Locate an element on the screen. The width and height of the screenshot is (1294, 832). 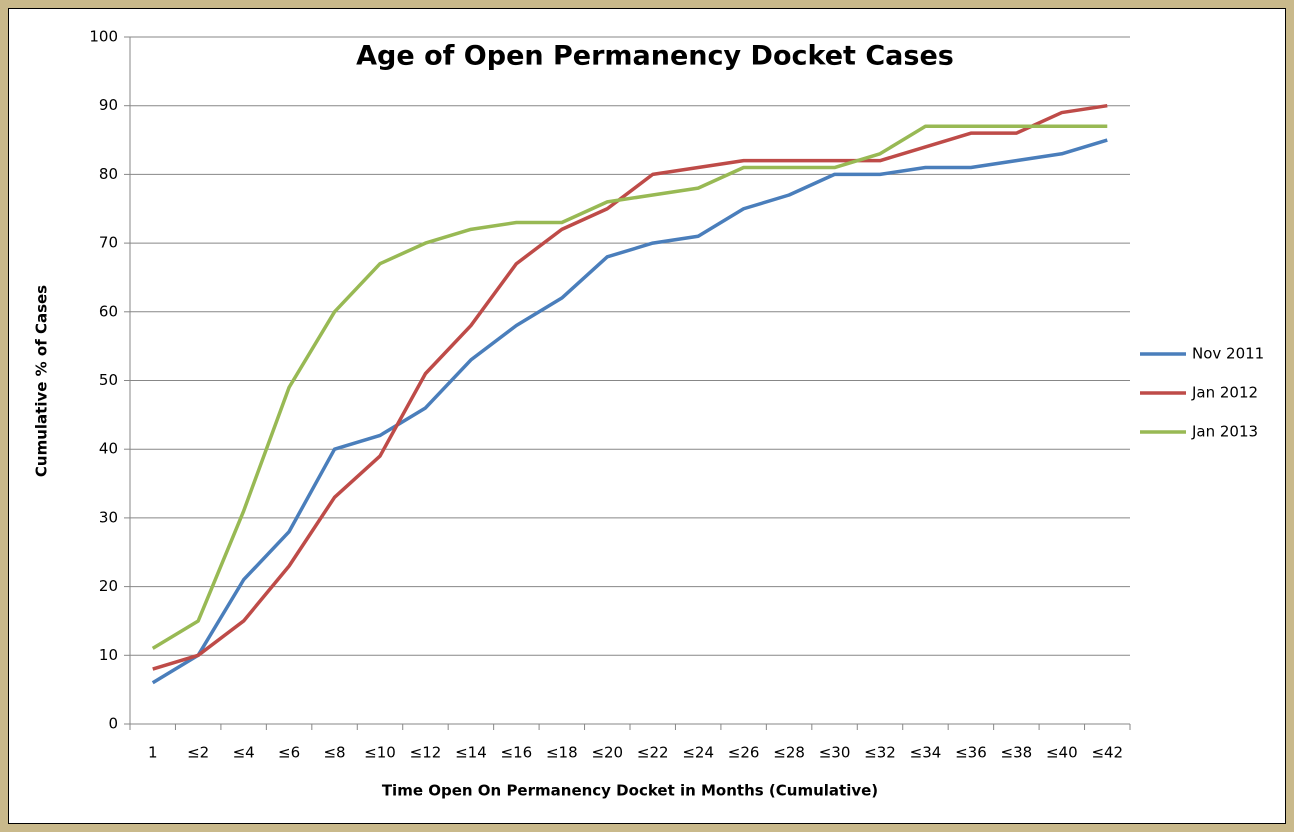
y-tick-label: 10 is located at coordinates (108, 655).